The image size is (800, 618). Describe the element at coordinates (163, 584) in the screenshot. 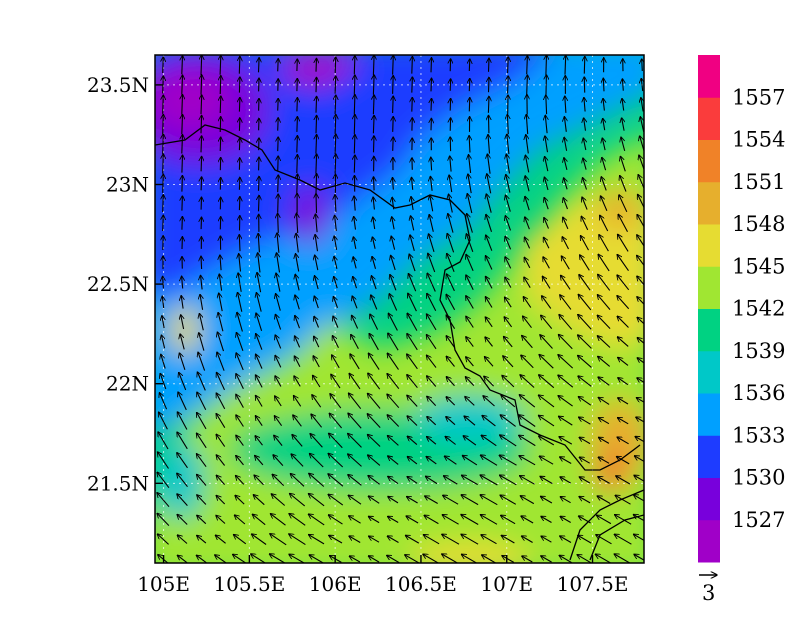

I see `x-tick-label: 105E` at that location.